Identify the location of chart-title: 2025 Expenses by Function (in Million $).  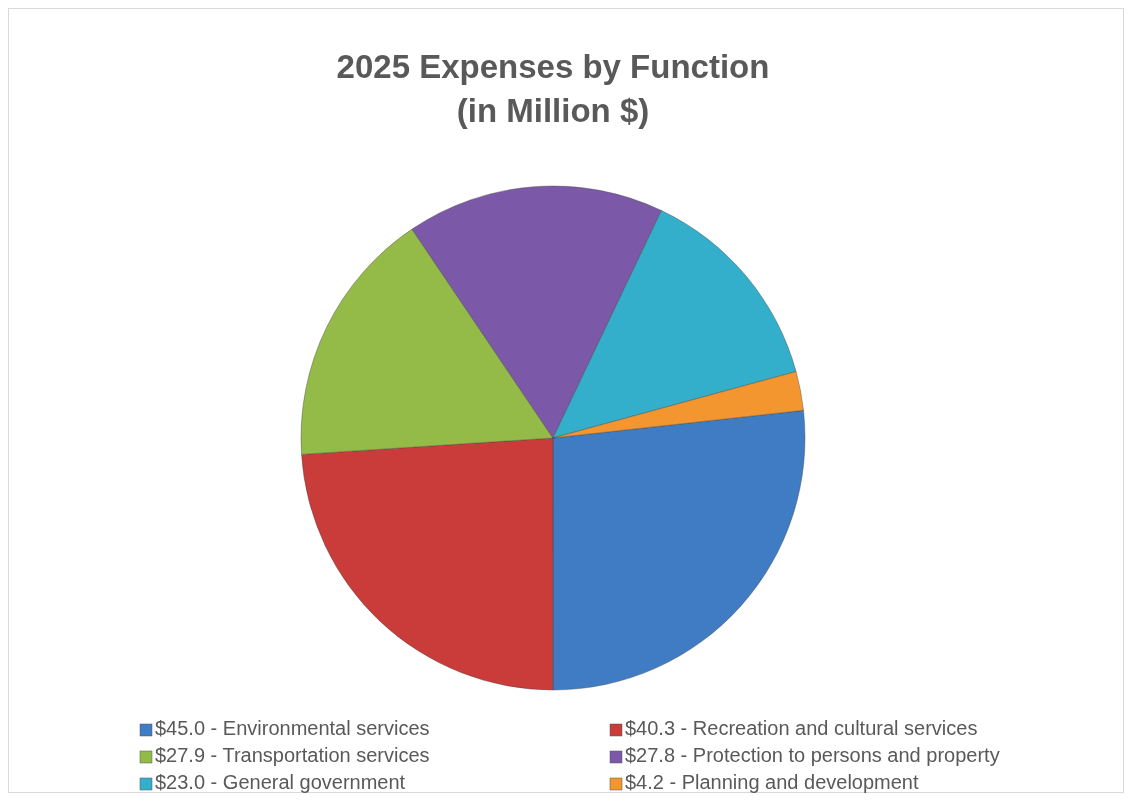
(553, 88).